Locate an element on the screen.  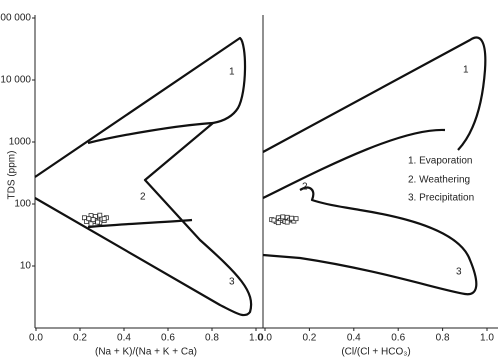
legend-entry: 1. Evaporation is located at coordinates (440, 161).